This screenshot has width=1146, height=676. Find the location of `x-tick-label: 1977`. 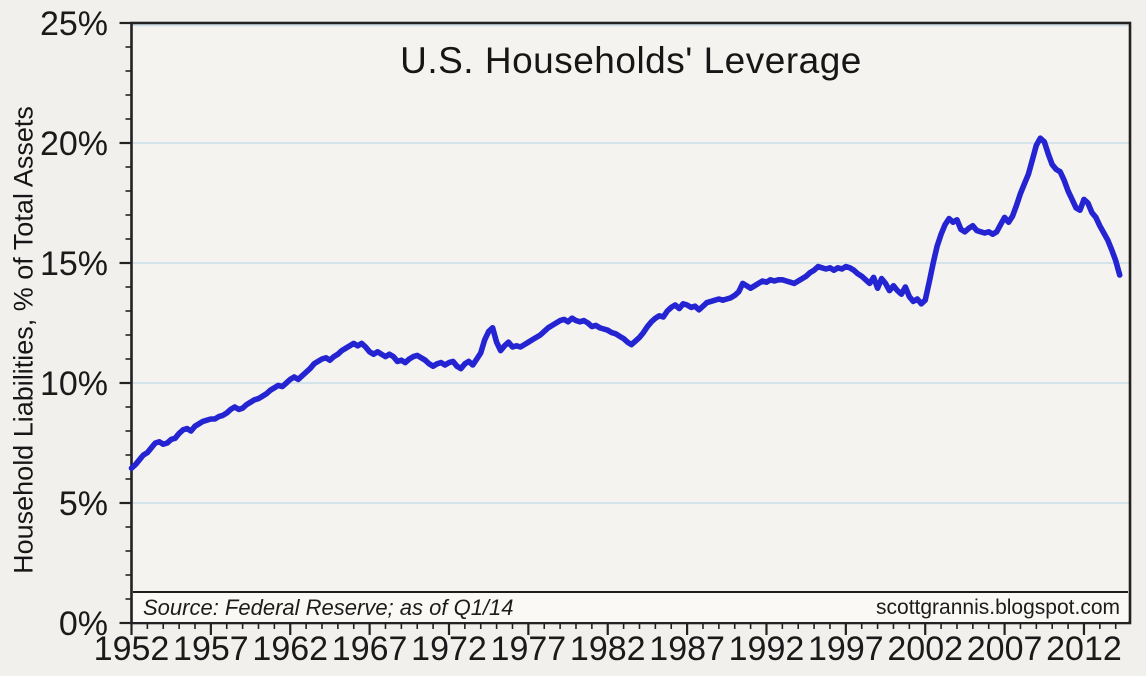

x-tick-label: 1977 is located at coordinates (529, 649).